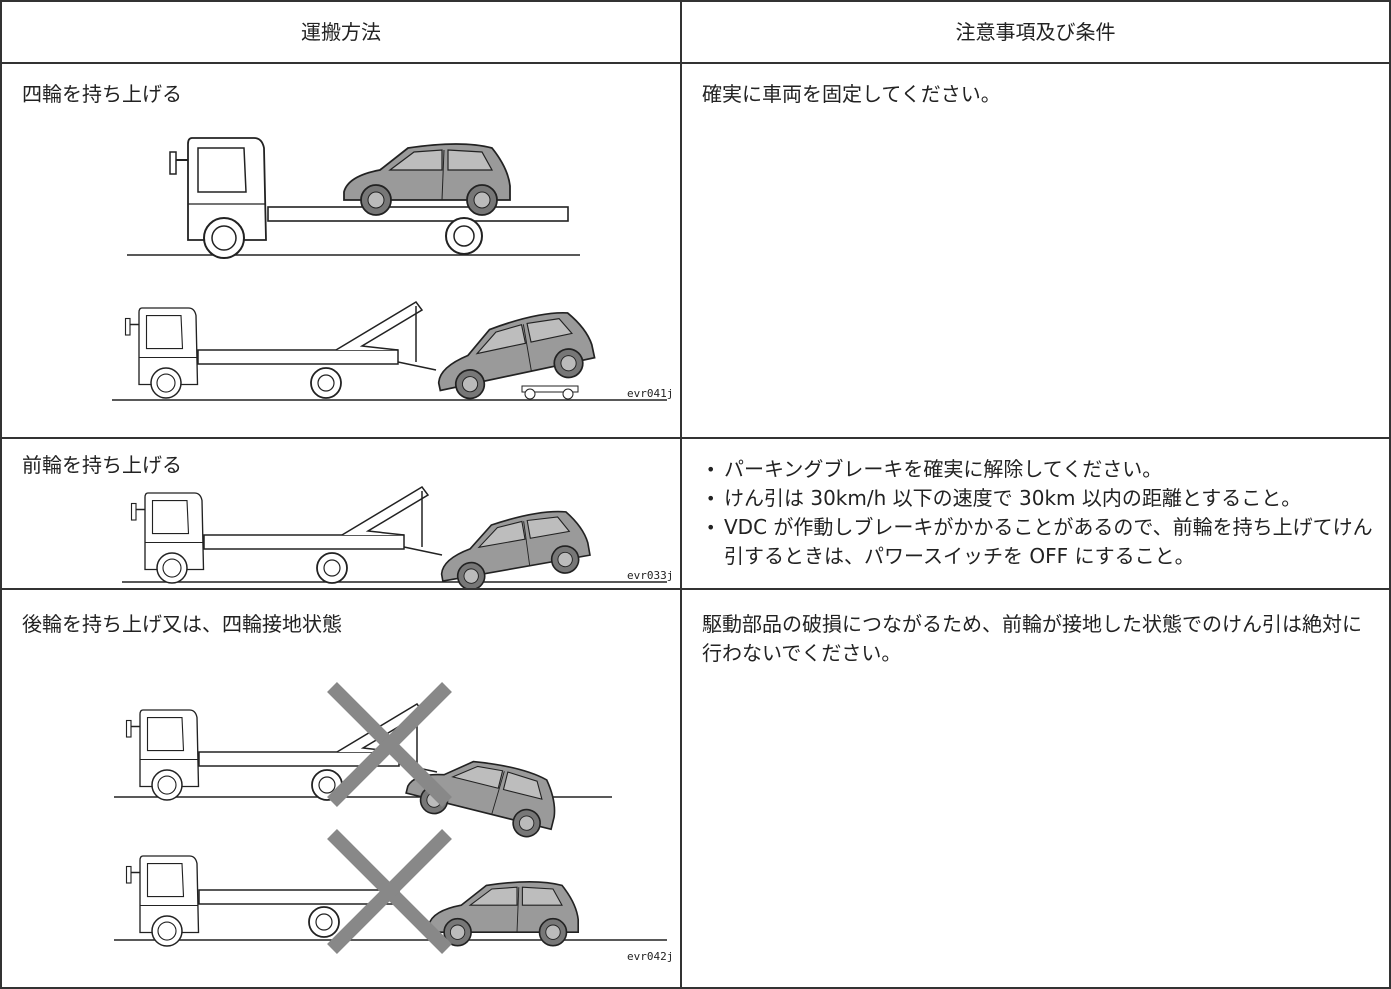 The height and width of the screenshot is (989, 1391). Describe the element at coordinates (389, 818) in the screenshot. I see `prohibited-mark` at that location.